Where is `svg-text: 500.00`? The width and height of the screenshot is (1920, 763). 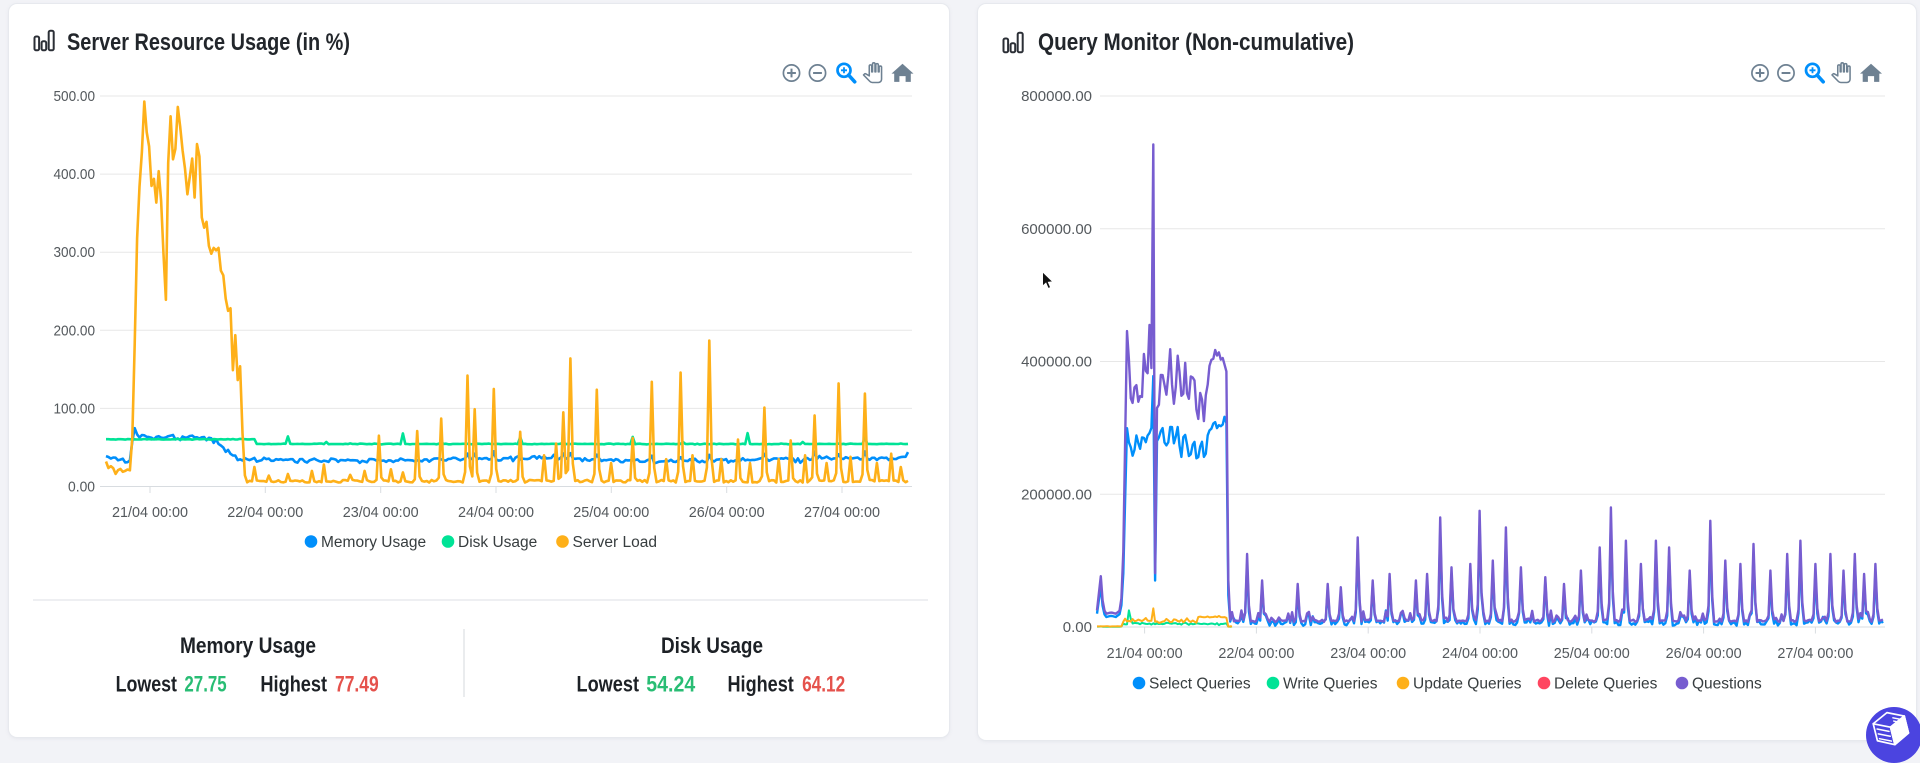
svg-text: 500.00 is located at coordinates (75, 96).